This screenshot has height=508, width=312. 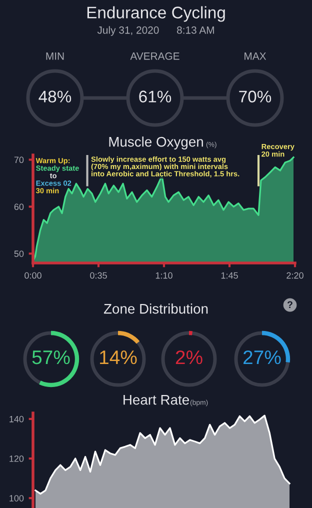 What do you see at coordinates (33, 275) in the screenshot?
I see `x-tick-label: 0:00` at bounding box center [33, 275].